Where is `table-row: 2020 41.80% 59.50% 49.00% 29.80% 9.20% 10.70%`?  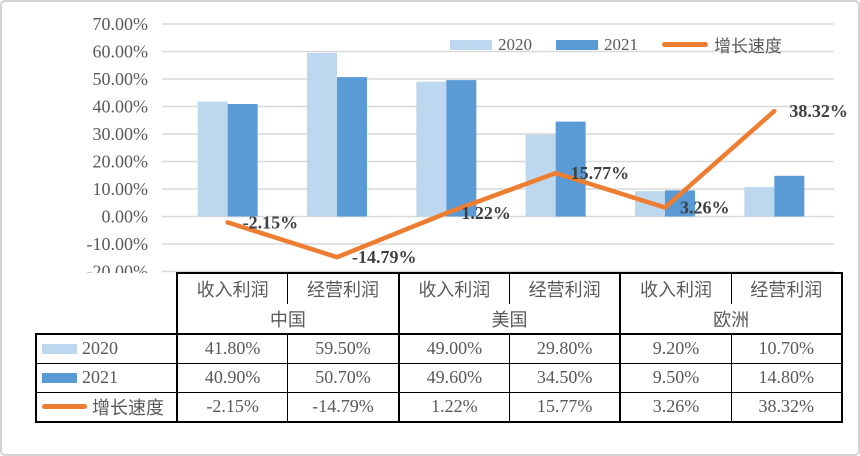
table-row: 2020 41.80% 59.50% 49.00% 29.80% 9.20% 10.70% is located at coordinates (439, 348).